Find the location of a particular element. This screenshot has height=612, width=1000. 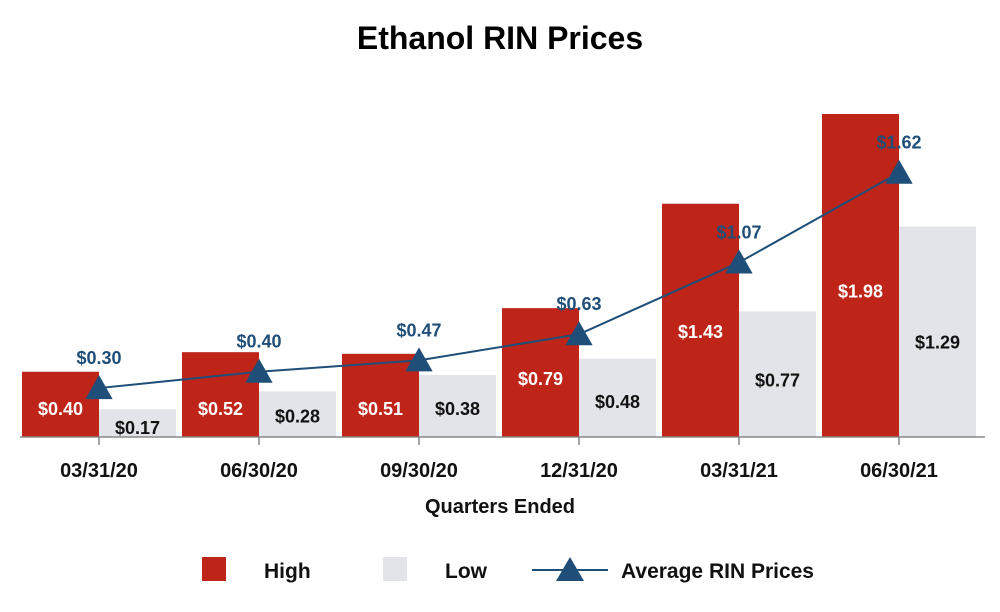

average-label: $1.07 is located at coordinates (738, 232).